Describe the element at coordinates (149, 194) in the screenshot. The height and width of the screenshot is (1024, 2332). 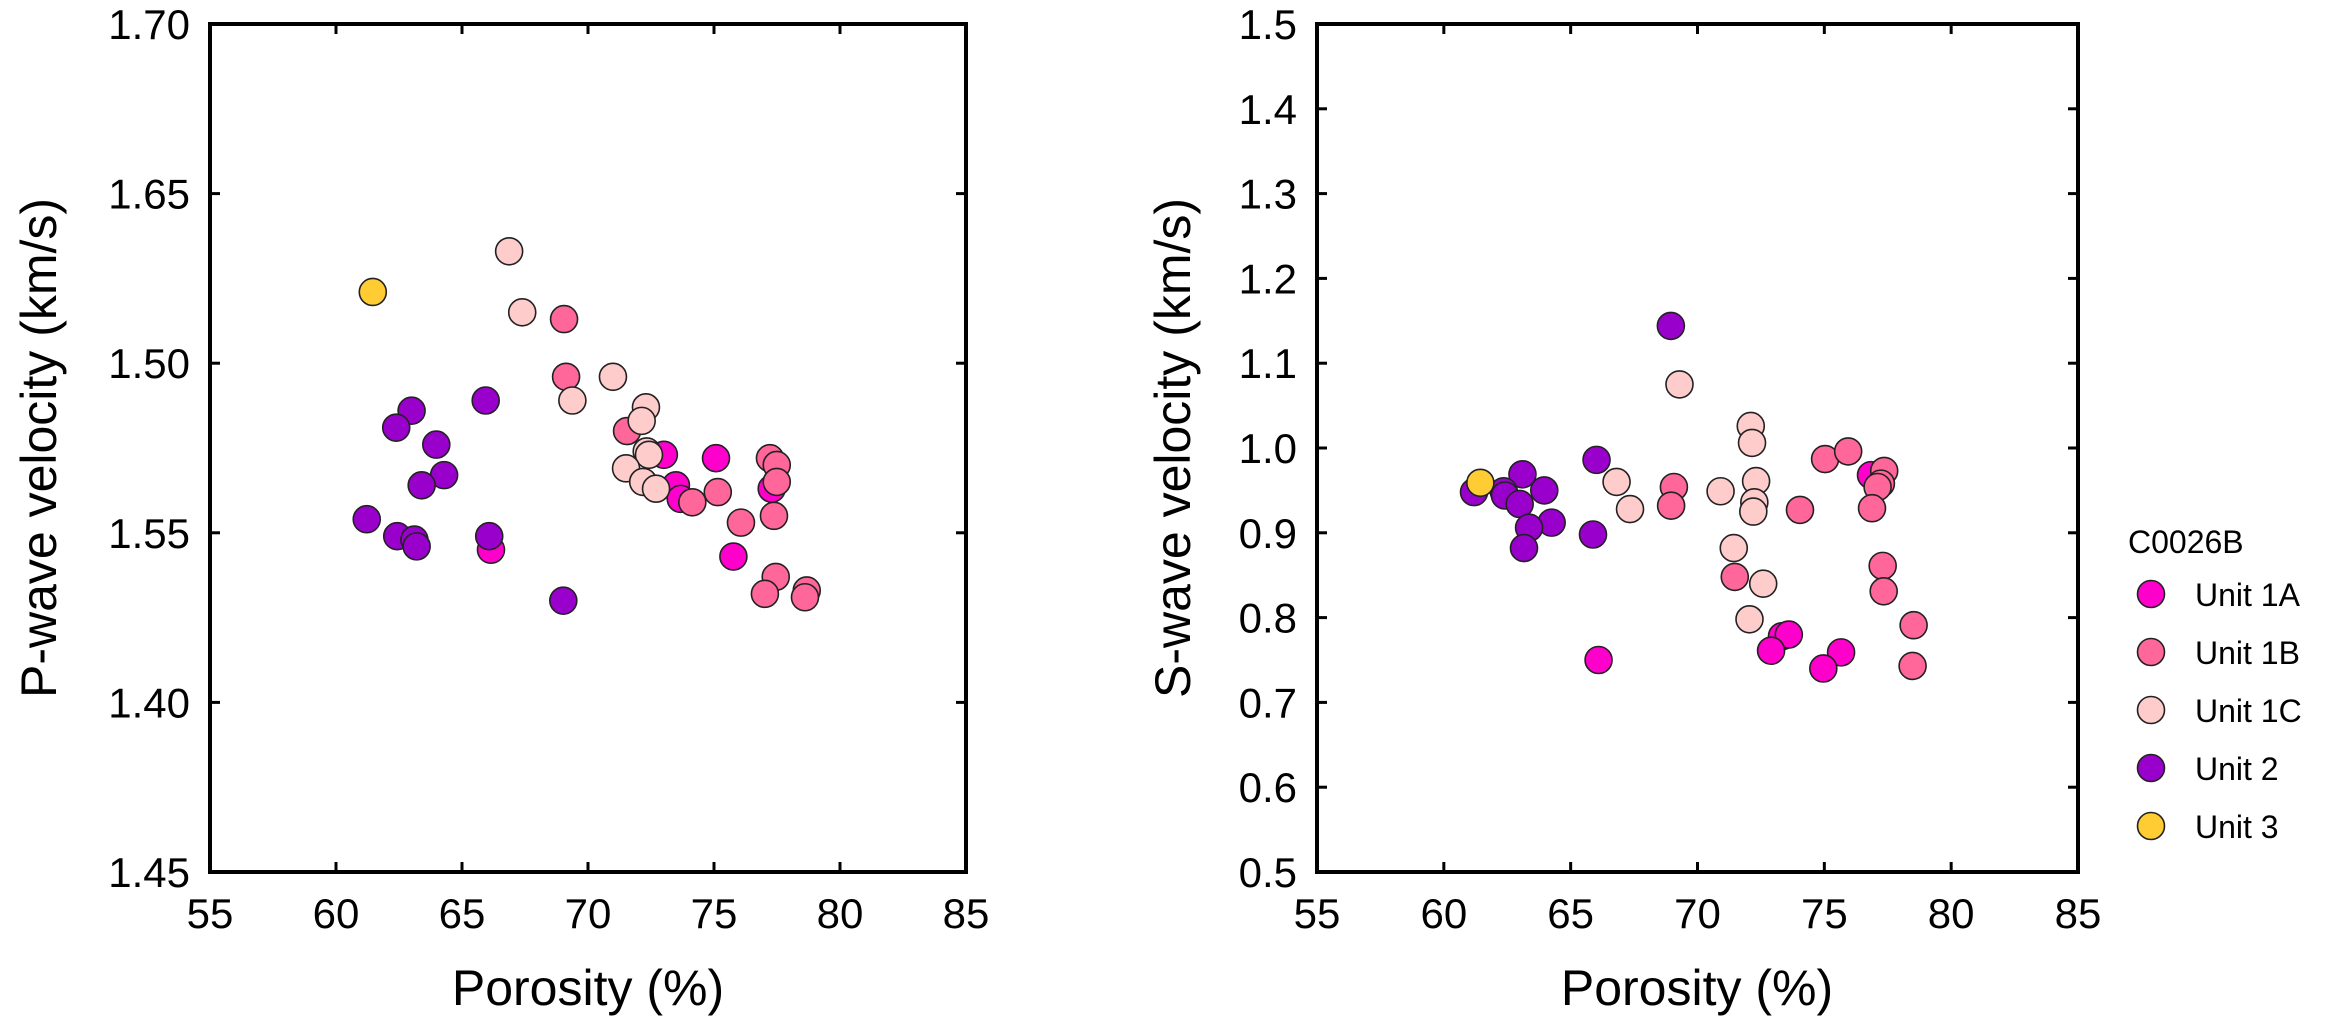
I see `p-wave-y-tick-label: 1.65` at that location.